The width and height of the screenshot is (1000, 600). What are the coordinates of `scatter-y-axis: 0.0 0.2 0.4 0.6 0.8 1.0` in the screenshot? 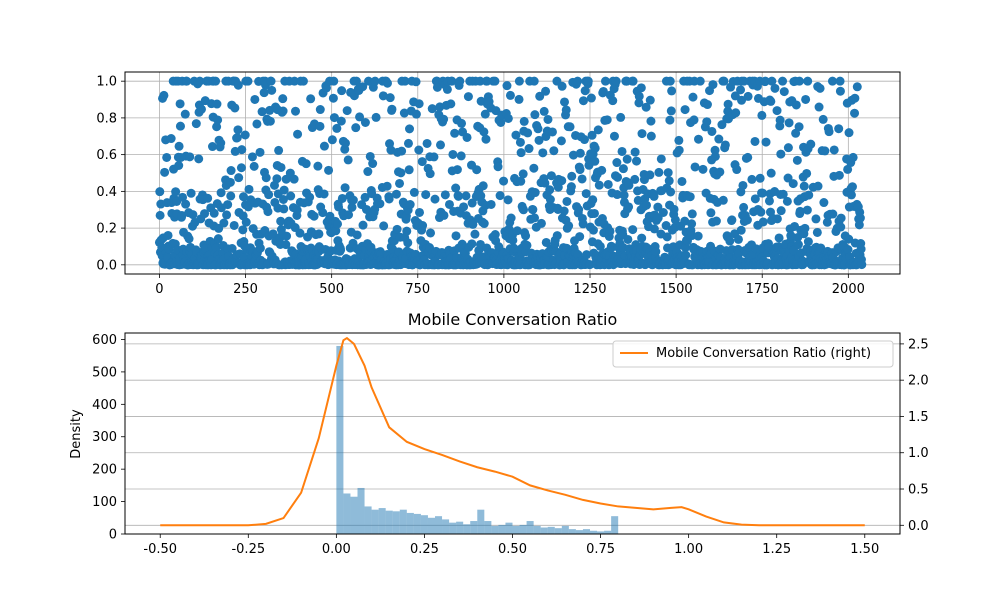 It's located at (110, 174).